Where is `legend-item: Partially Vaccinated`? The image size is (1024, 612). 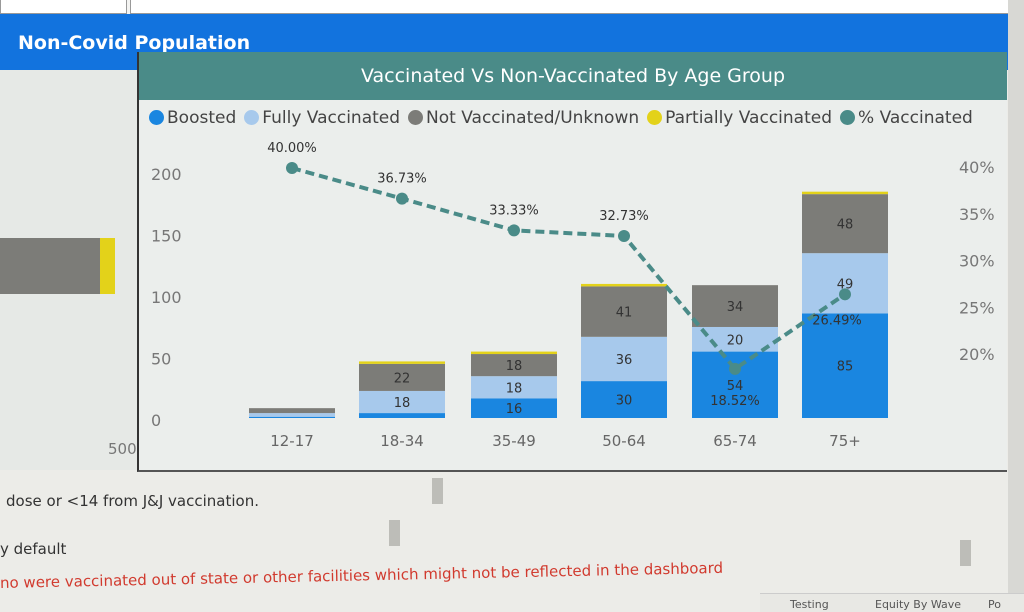 legend-item: Partially Vaccinated is located at coordinates (739, 118).